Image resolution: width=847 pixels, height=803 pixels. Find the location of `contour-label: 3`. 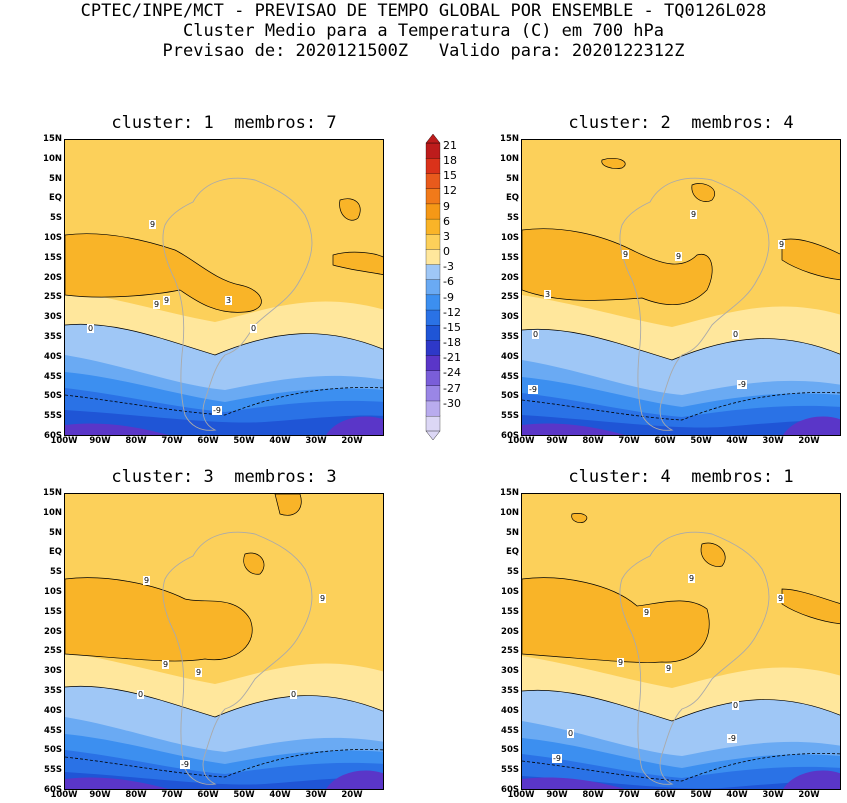

contour-label: 3 is located at coordinates (229, 300).